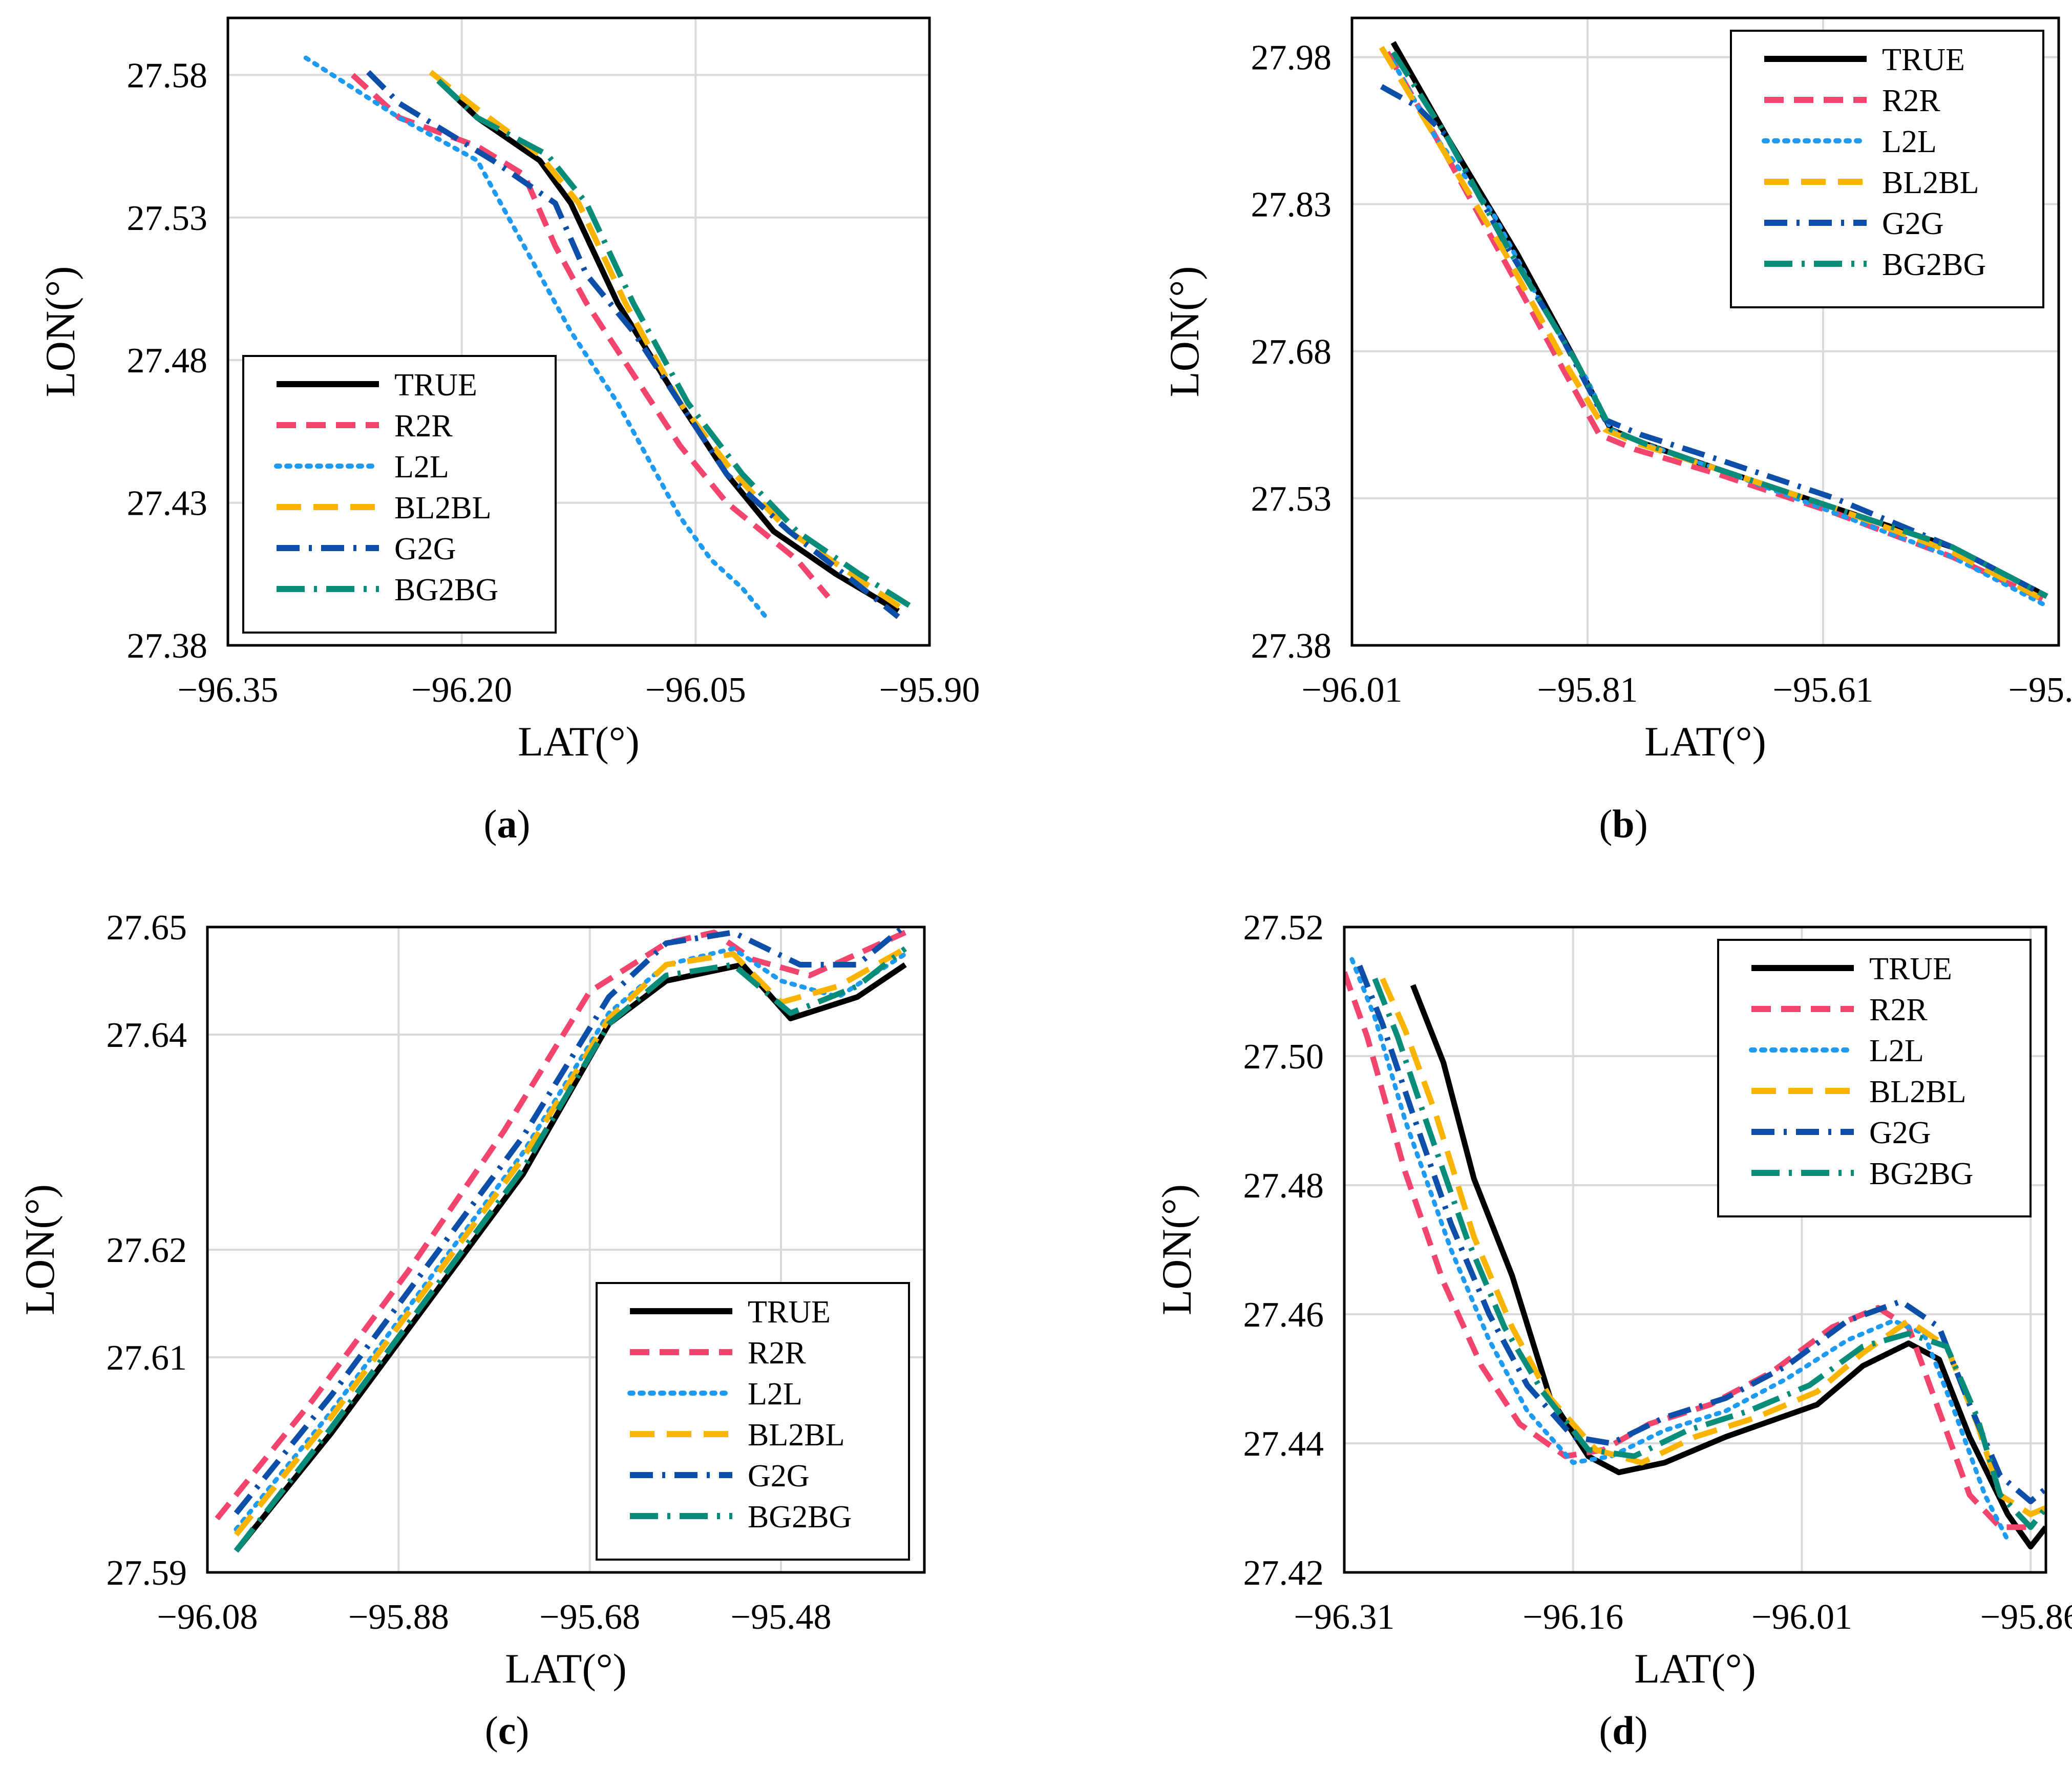  What do you see at coordinates (167, 503) in the screenshot?
I see `y-tick-label: 27.43` at bounding box center [167, 503].